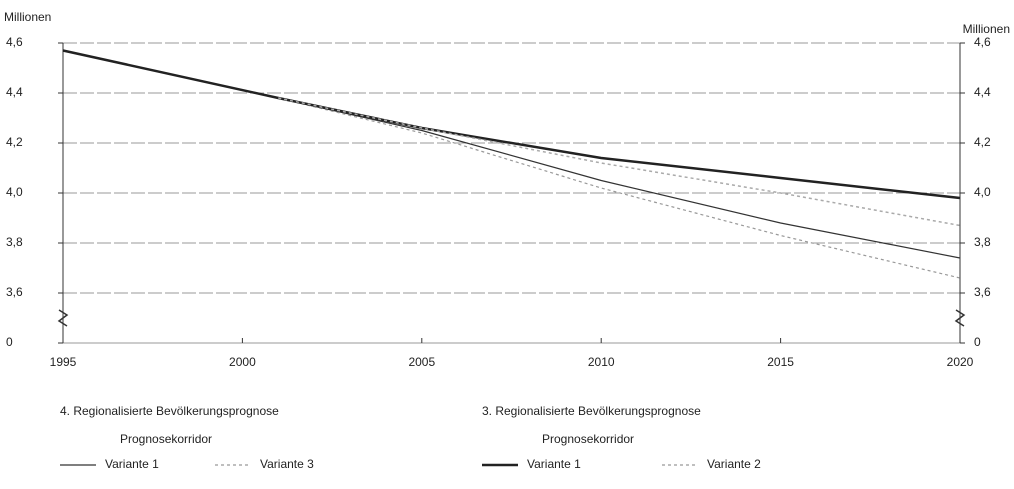  I want to click on x-tick-label: 2015, so click(780, 362).